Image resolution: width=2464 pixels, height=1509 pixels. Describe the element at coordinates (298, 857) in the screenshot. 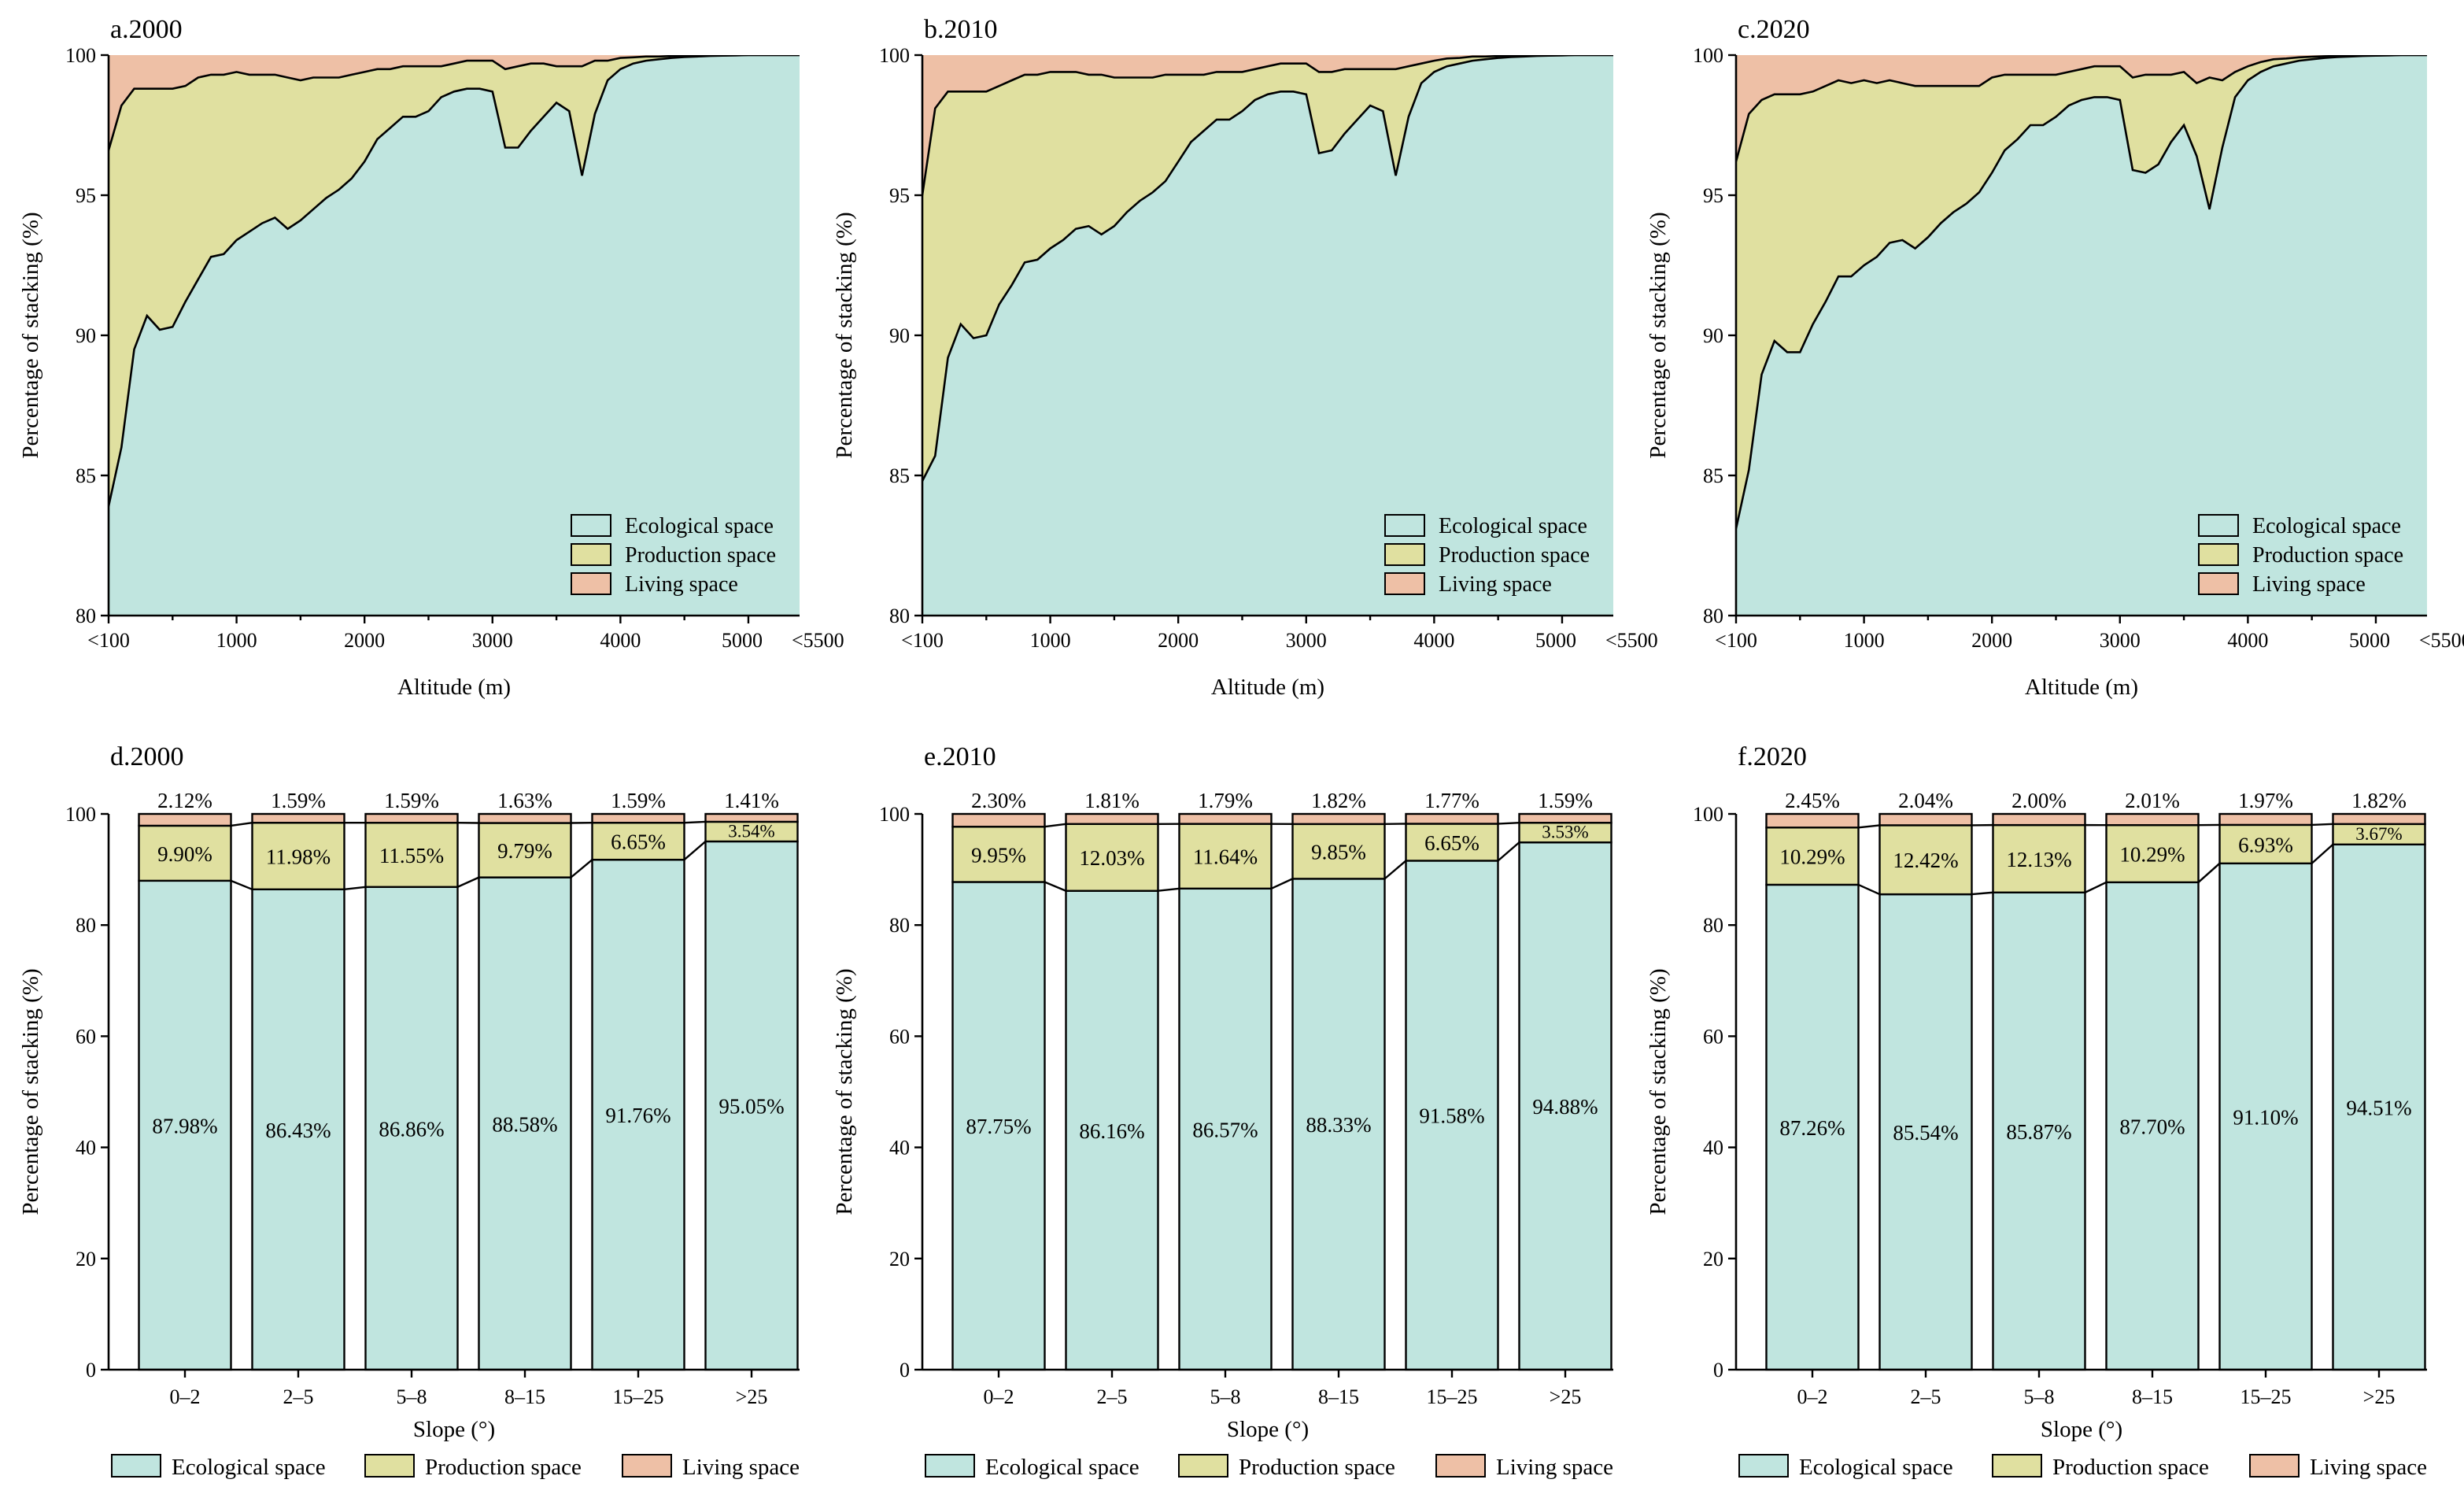

I see `production-value-label: 11.98%` at that location.